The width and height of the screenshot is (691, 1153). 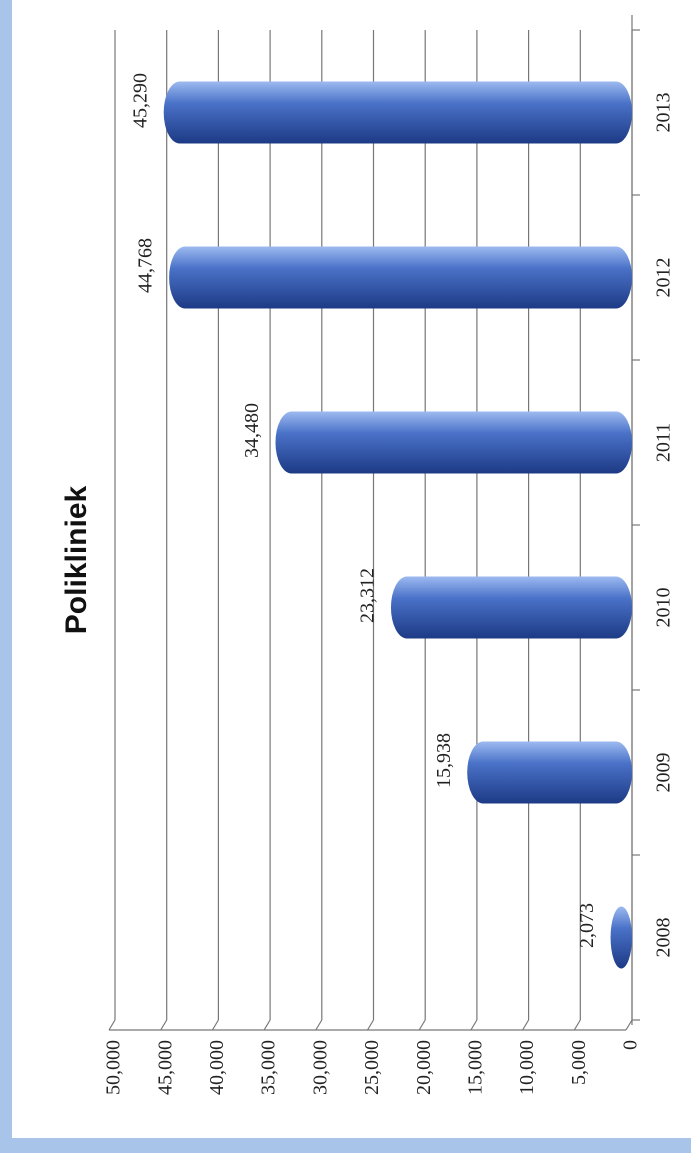 What do you see at coordinates (475, 1067) in the screenshot?
I see `y-tick-label: 15,000` at bounding box center [475, 1067].